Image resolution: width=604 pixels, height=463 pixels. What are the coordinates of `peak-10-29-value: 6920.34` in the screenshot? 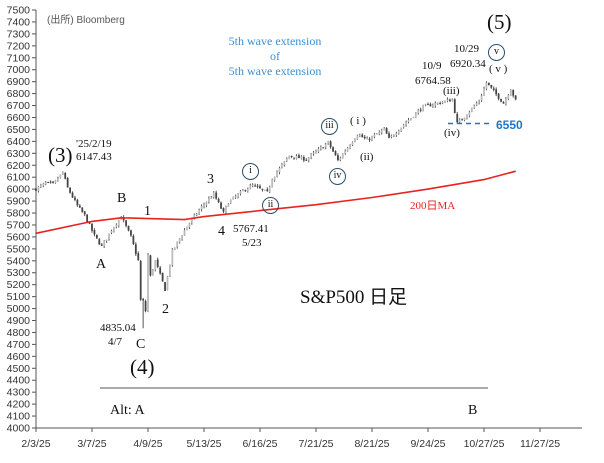 It's located at (468, 64).